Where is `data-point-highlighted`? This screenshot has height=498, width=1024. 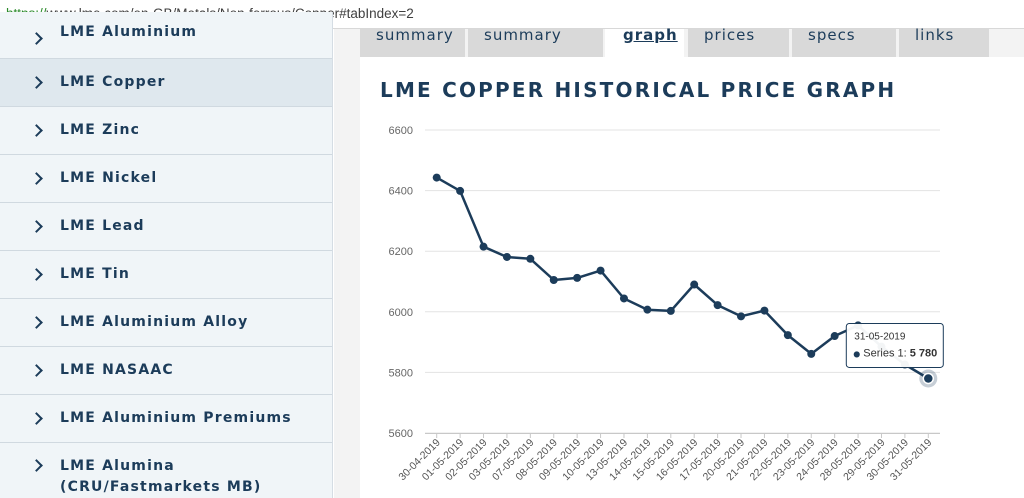 data-point-highlighted is located at coordinates (928, 378).